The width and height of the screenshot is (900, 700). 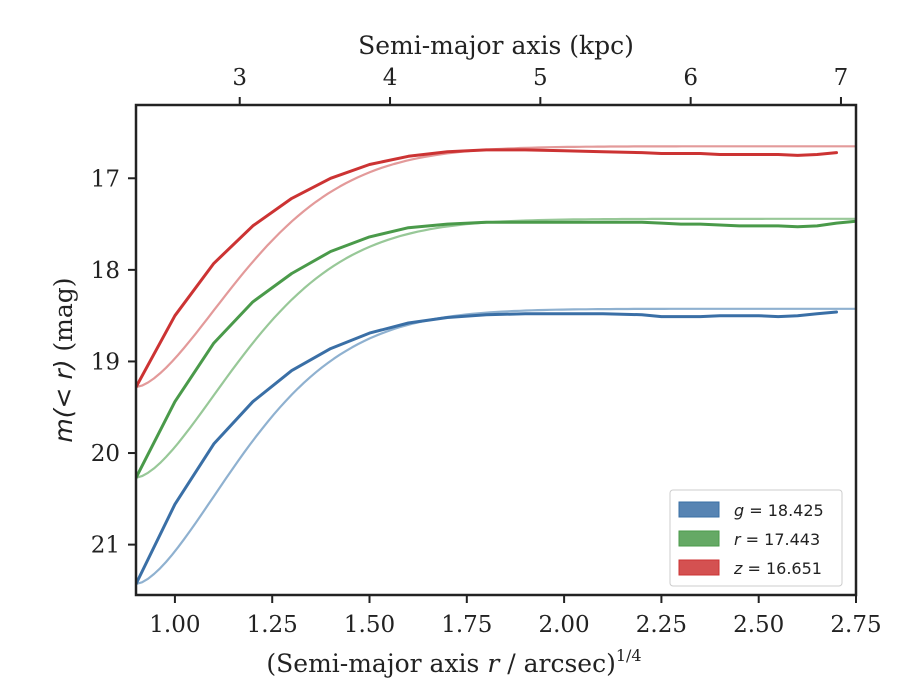 What do you see at coordinates (105, 362) in the screenshot?
I see `y-tick-label: 19` at bounding box center [105, 362].